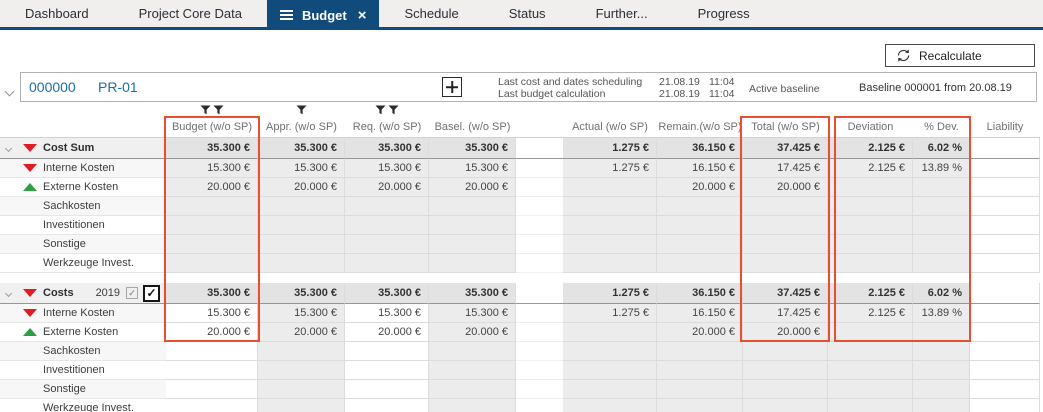 Image resolution: width=1043 pixels, height=412 pixels. Describe the element at coordinates (212, 121) in the screenshot. I see `column-header-budget: Budget (w/o SP)` at that location.